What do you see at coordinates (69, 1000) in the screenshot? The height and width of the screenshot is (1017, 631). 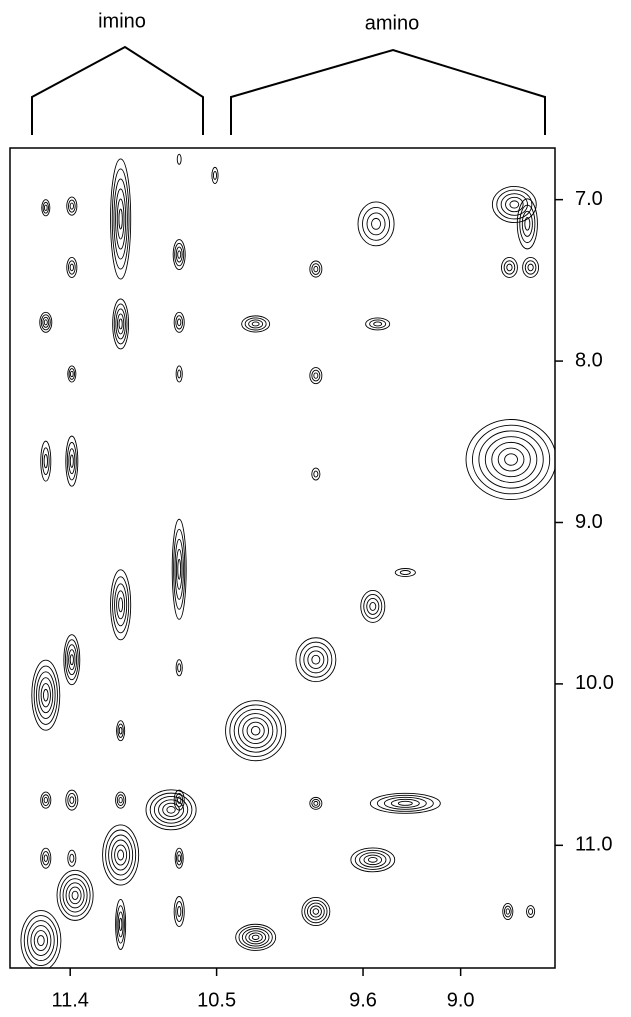 I see `x-tick-label: 11.4` at bounding box center [69, 1000].